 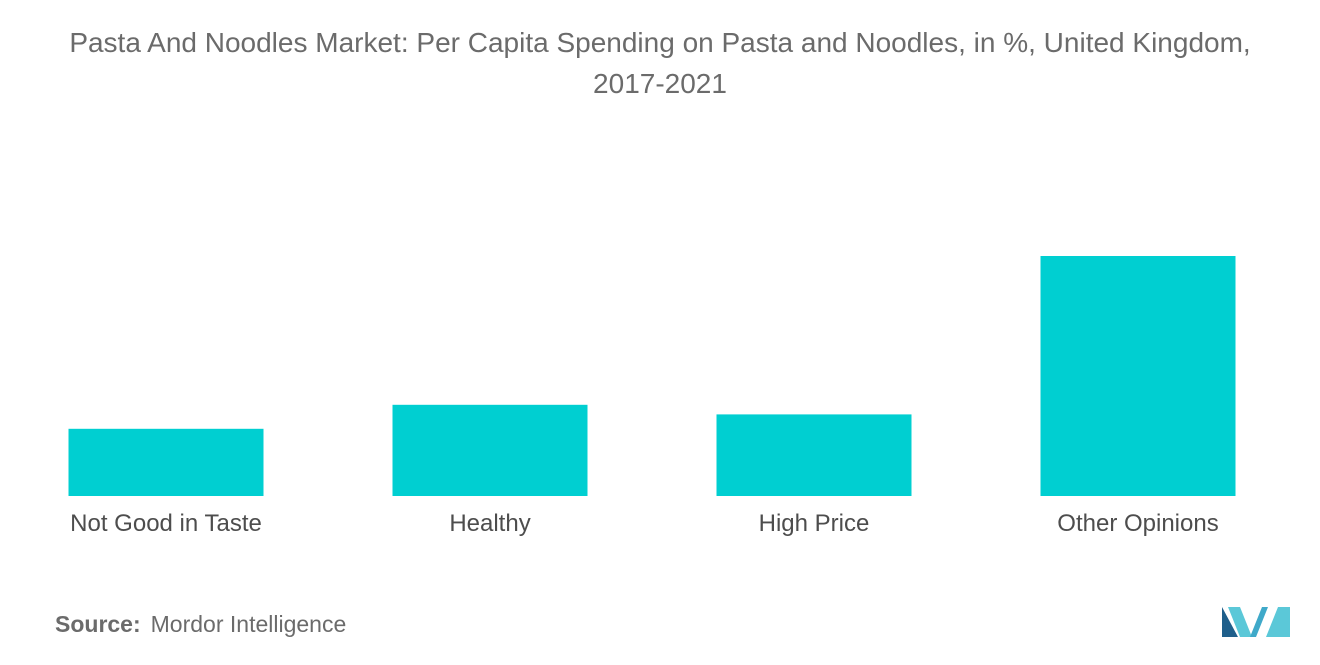 I want to click on bar-high-price, so click(x=814, y=455).